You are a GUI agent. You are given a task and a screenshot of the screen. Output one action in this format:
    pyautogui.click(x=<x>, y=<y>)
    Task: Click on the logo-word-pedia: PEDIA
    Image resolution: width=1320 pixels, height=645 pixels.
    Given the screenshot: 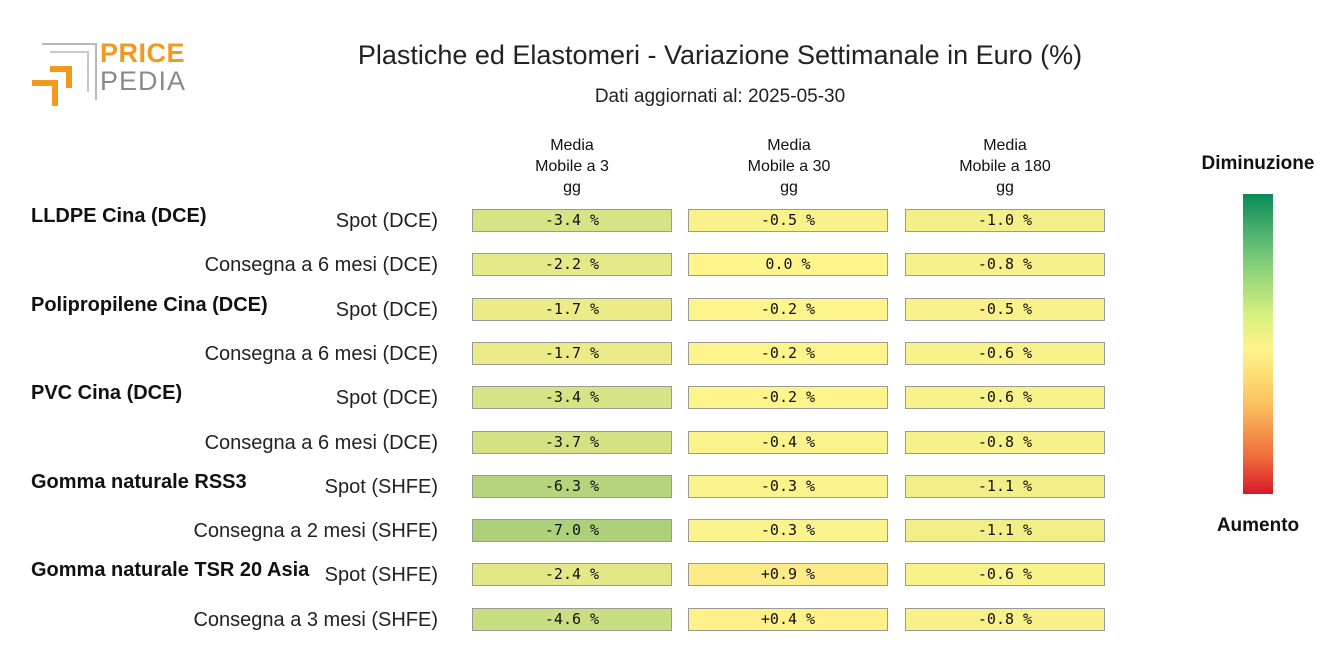 What is the action you would take?
    pyautogui.click(x=143, y=81)
    